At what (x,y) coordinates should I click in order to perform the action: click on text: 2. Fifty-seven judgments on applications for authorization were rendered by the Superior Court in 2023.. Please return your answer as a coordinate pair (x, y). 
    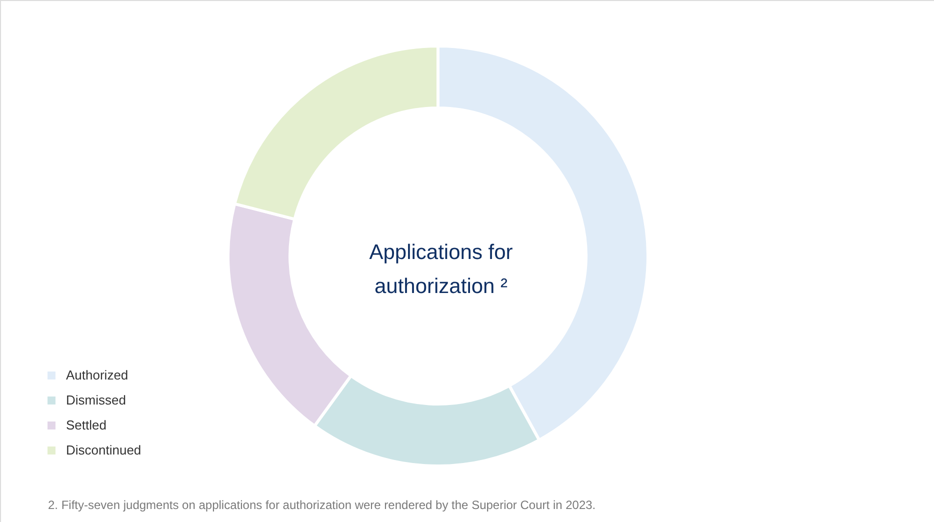
    Looking at the image, I should click on (322, 505).